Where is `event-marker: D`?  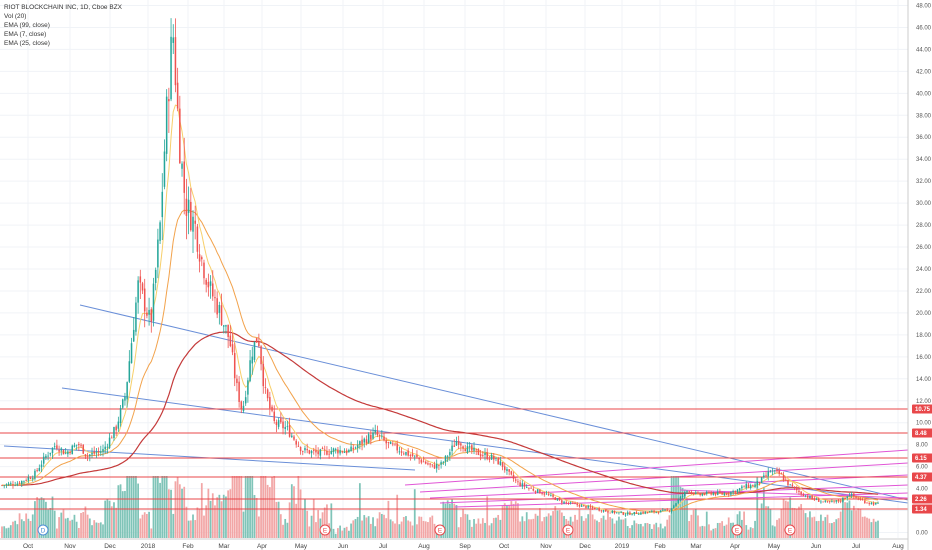
event-marker: D is located at coordinates (43, 530).